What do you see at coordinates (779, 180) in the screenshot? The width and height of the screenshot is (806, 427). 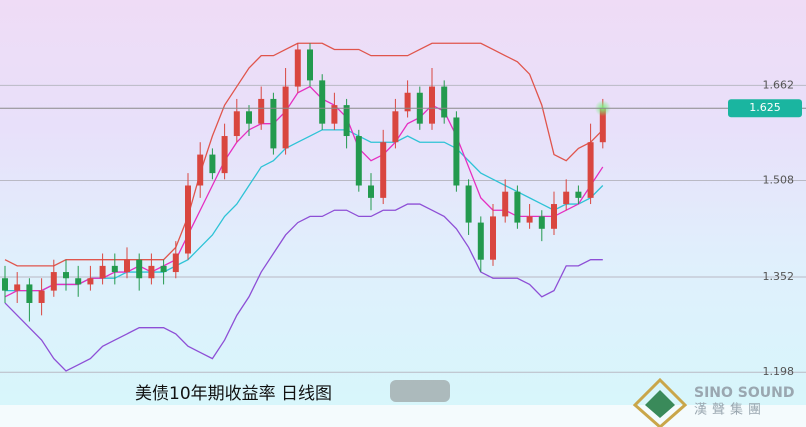 I see `y-tick-label: 1.508` at bounding box center [779, 180].